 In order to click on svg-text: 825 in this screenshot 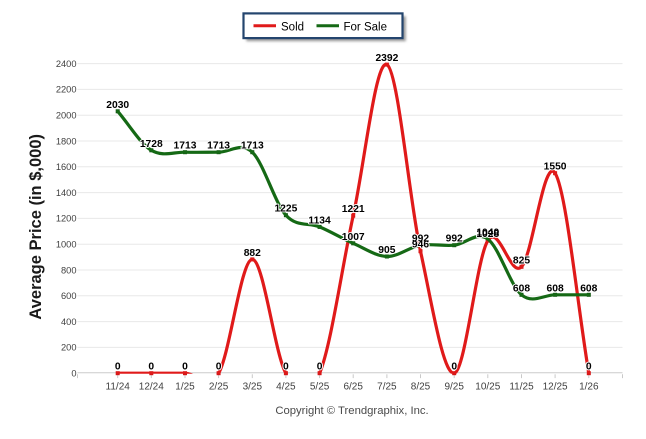, I will do `click(521, 260)`.